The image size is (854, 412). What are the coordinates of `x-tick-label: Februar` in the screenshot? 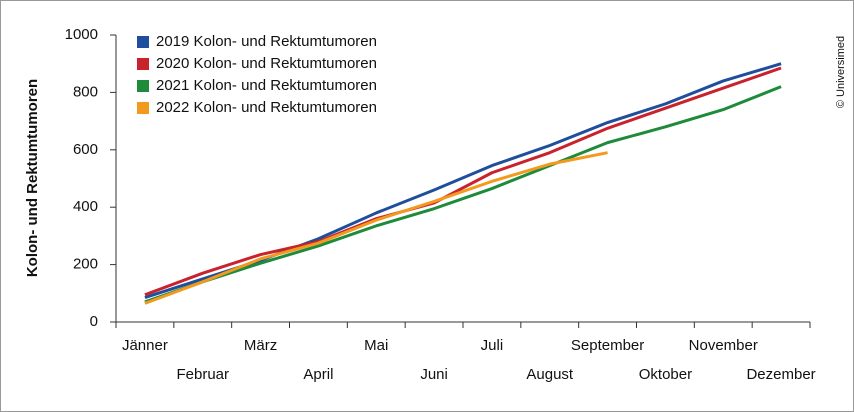 It's located at (202, 374).